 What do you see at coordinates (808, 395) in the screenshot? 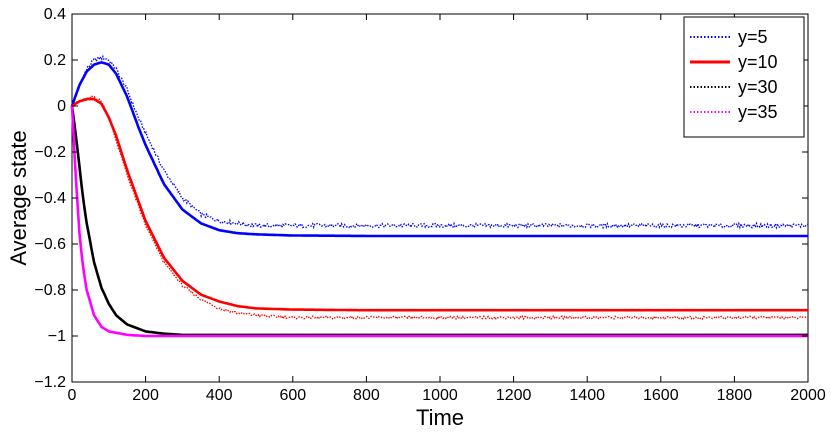
I see `x-tick-label: 2000` at bounding box center [808, 395].